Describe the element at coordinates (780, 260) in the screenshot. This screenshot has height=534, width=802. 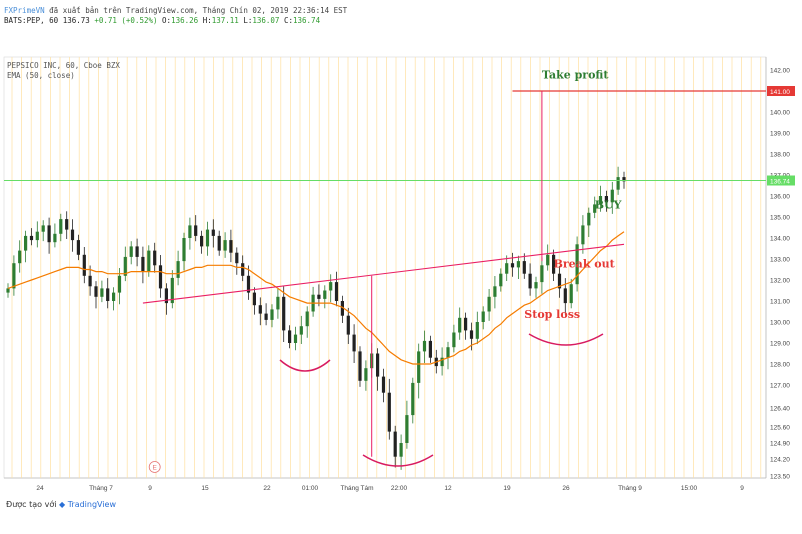
I see `y-tick-label: 133.00` at that location.